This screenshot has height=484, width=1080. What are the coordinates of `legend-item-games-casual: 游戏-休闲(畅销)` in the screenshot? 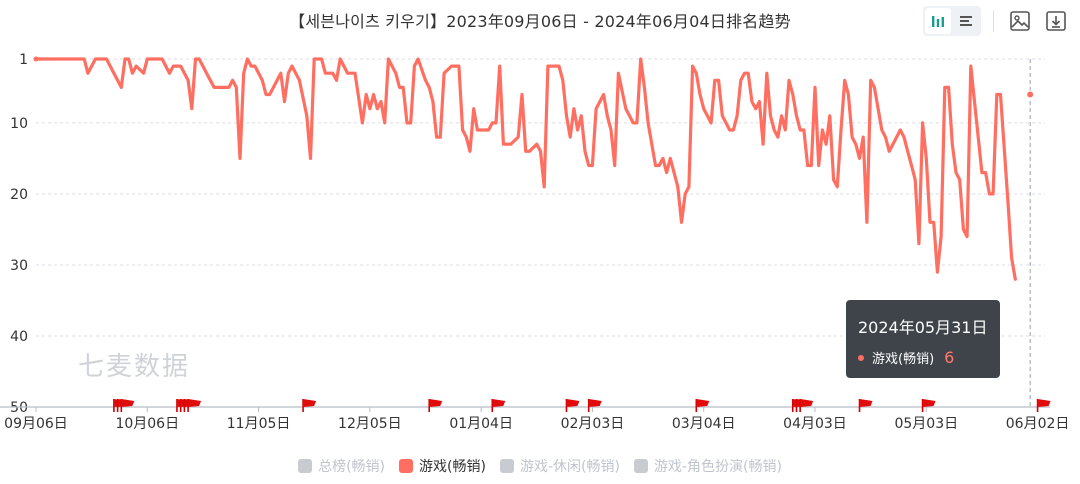 It's located at (559, 466).